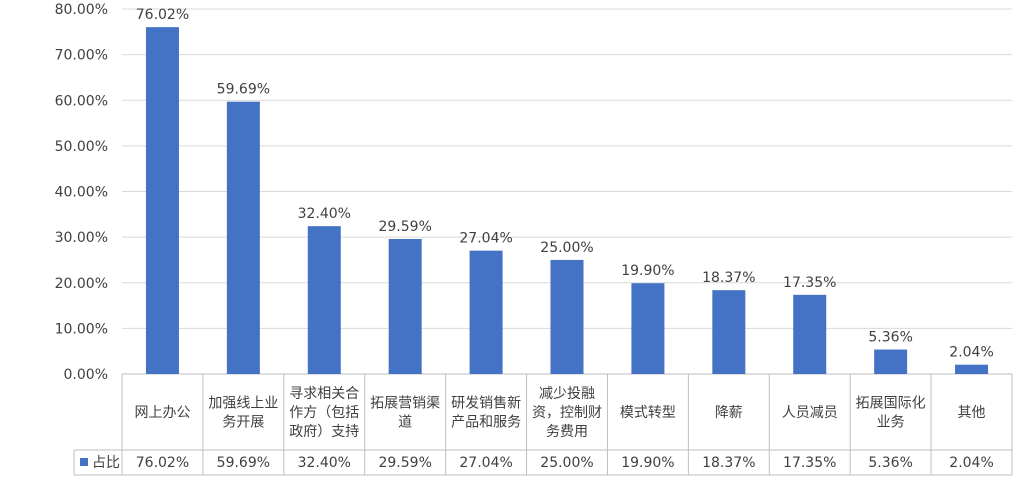 The width and height of the screenshot is (1022, 487). Describe the element at coordinates (809, 463) in the screenshot. I see `table-value: 17.35%` at that location.